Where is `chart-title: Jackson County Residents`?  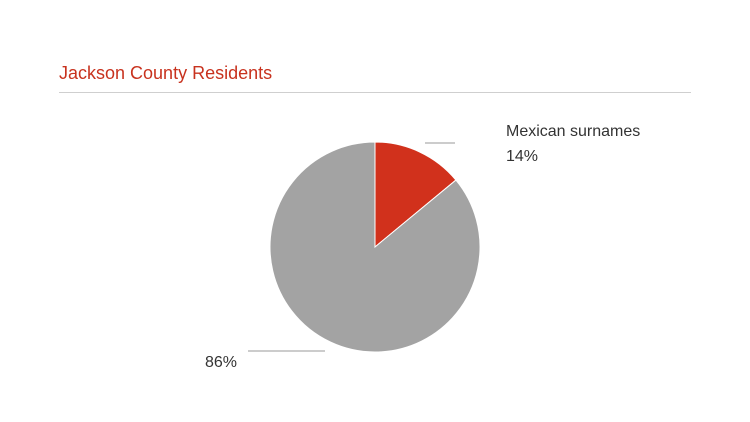 chart-title: Jackson County Residents is located at coordinates (166, 73).